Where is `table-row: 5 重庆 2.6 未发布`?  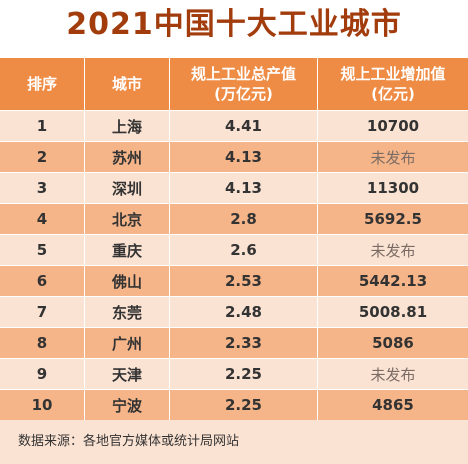 table-row: 5 重庆 2.6 未发布 is located at coordinates (234, 250).